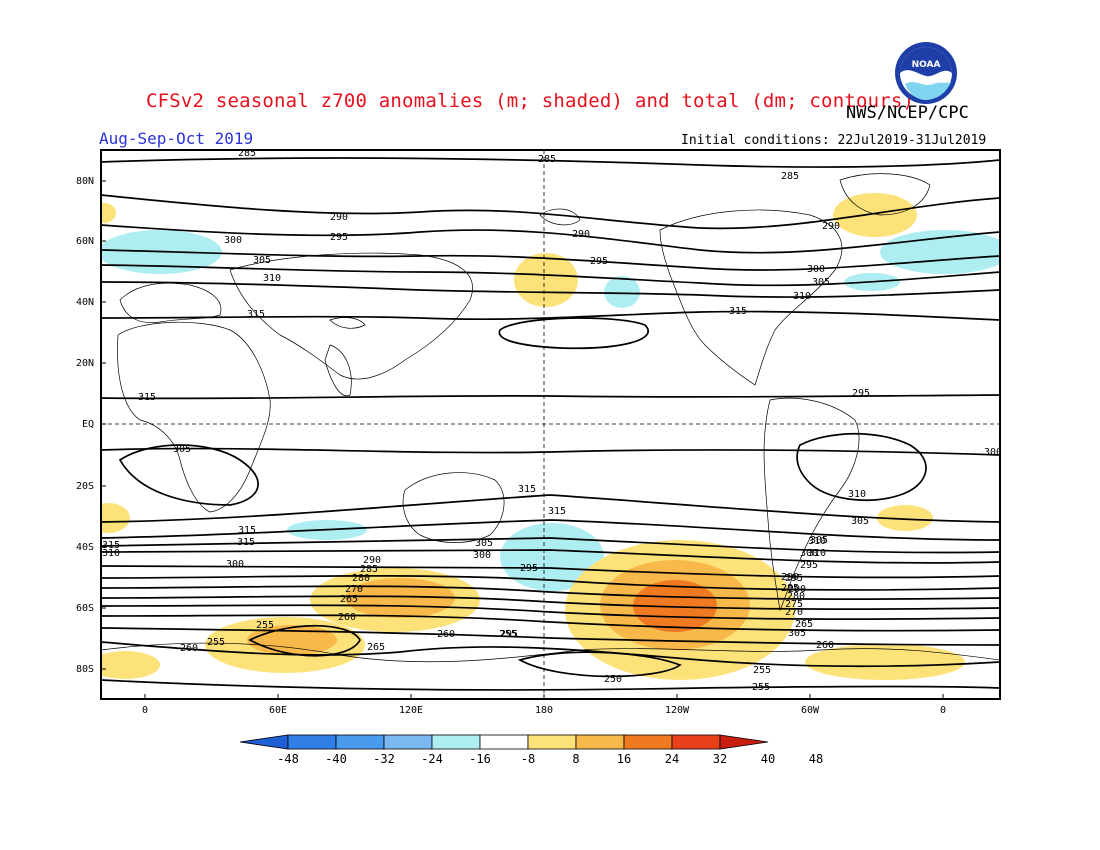 This screenshot has height=850, width=1100. I want to click on contour-280-south, so click(550, 592).